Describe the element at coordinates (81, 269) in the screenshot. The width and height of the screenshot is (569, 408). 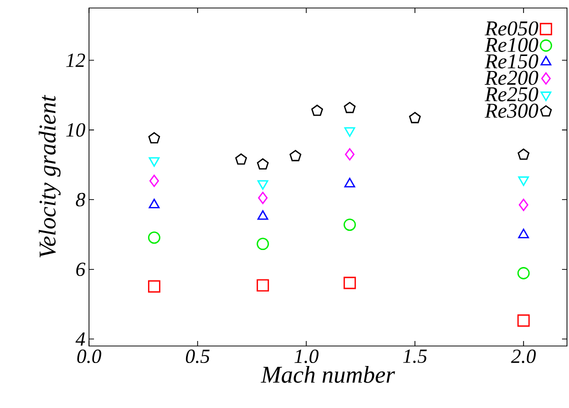
I see `y-tick-label: 6` at that location.